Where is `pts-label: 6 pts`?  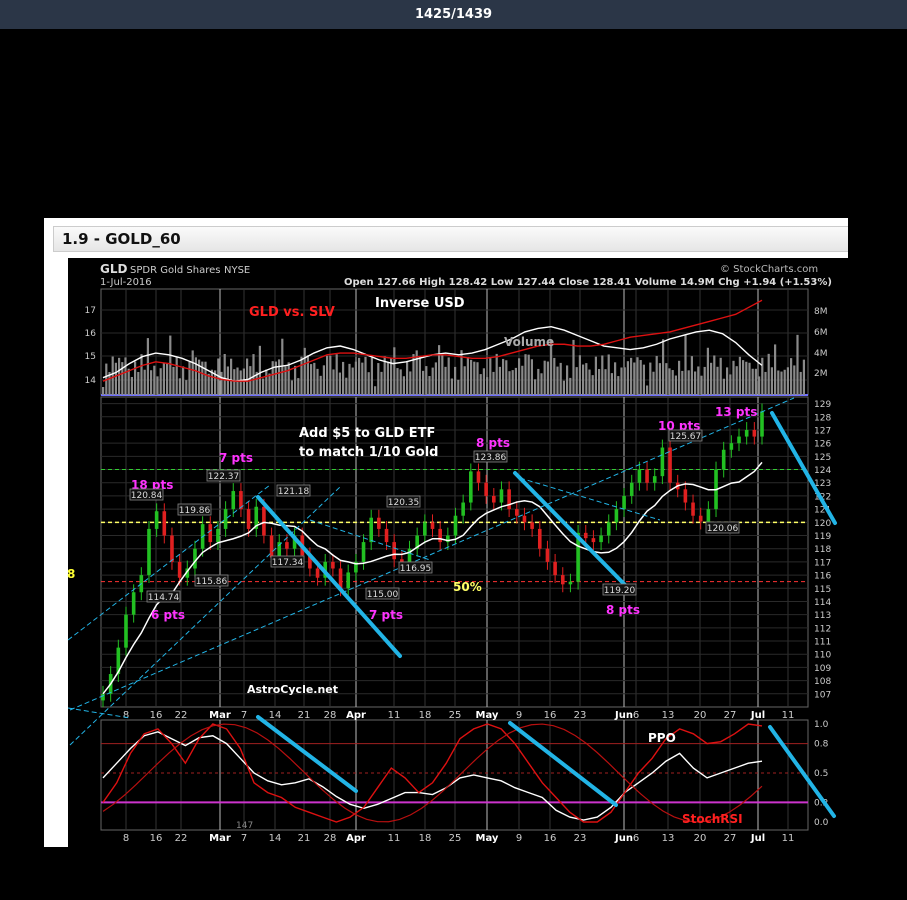
pts-label: 6 pts is located at coordinates (168, 615).